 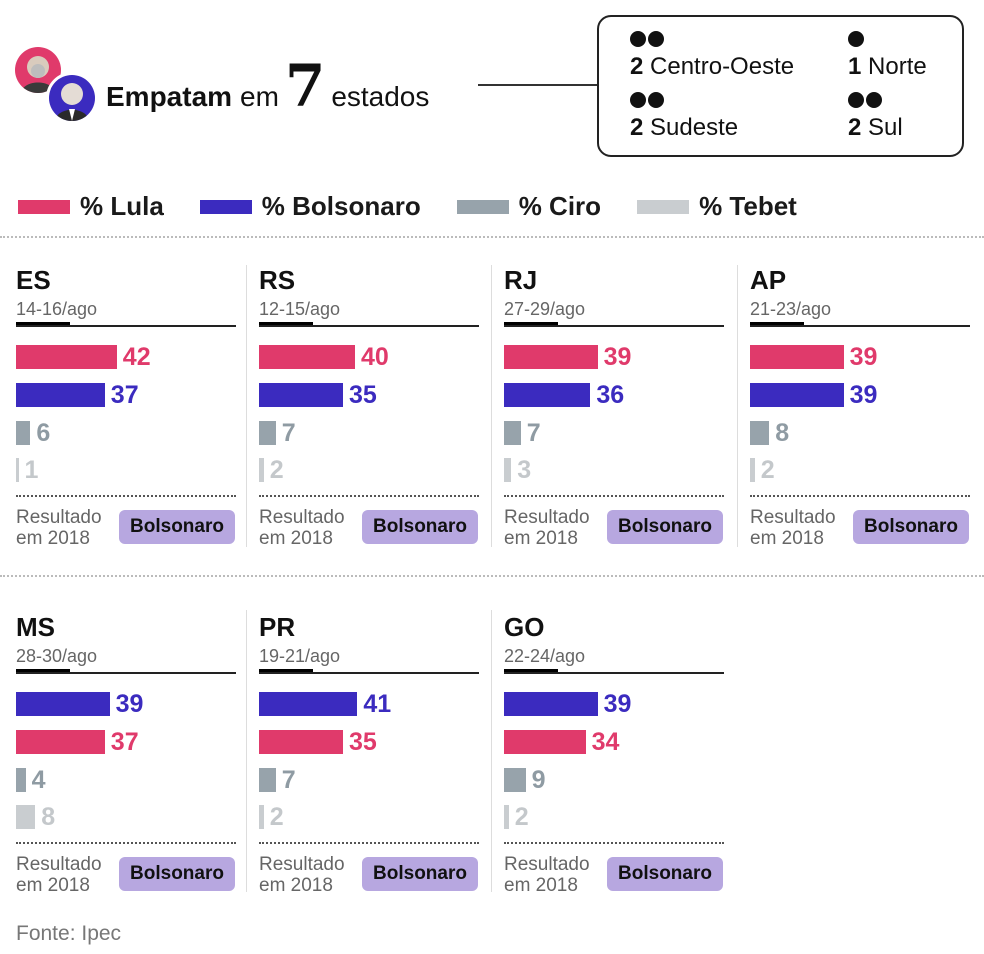 What do you see at coordinates (122, 206) in the screenshot?
I see `legend-label: % Lula` at bounding box center [122, 206].